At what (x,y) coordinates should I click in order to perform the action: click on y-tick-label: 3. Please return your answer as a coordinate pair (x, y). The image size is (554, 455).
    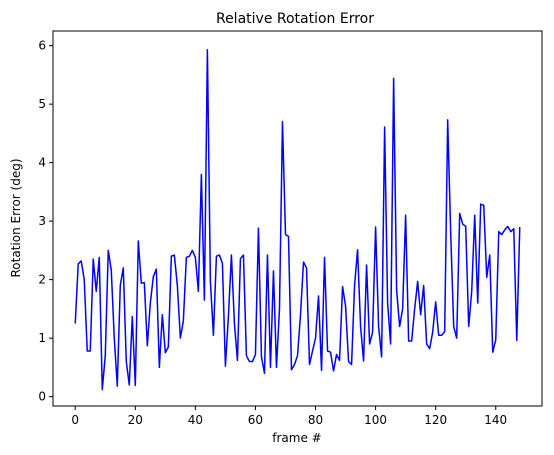
    Looking at the image, I should click on (42, 221).